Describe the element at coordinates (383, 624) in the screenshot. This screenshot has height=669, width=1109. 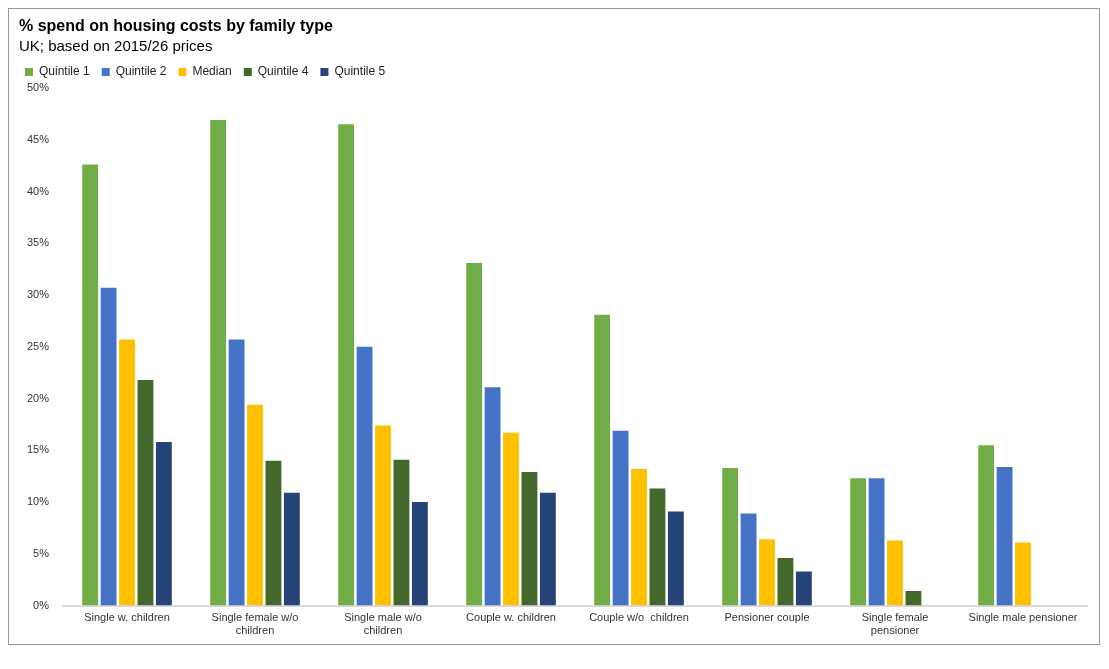
I see `x-tick-label: Single male w/o children` at that location.